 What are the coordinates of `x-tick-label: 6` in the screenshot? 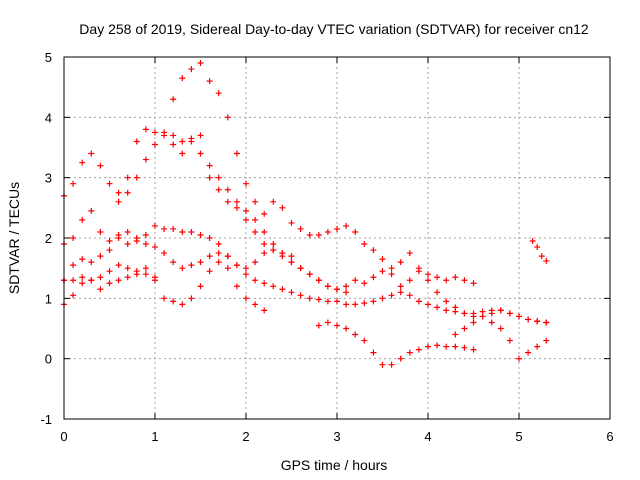 It's located at (609, 436).